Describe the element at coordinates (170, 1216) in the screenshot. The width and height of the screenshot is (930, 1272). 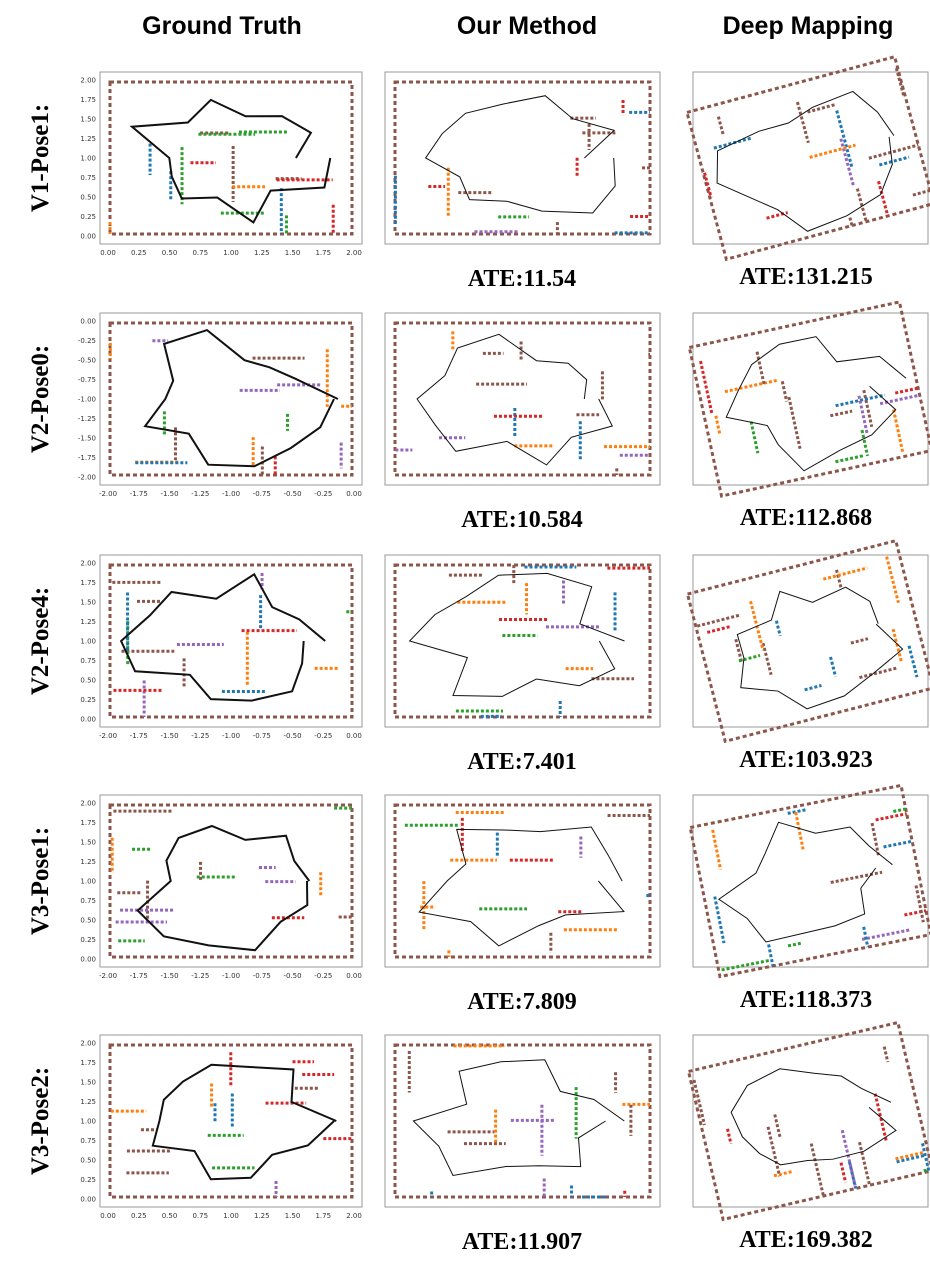
I see `x-tick-label: 0.50` at that location.